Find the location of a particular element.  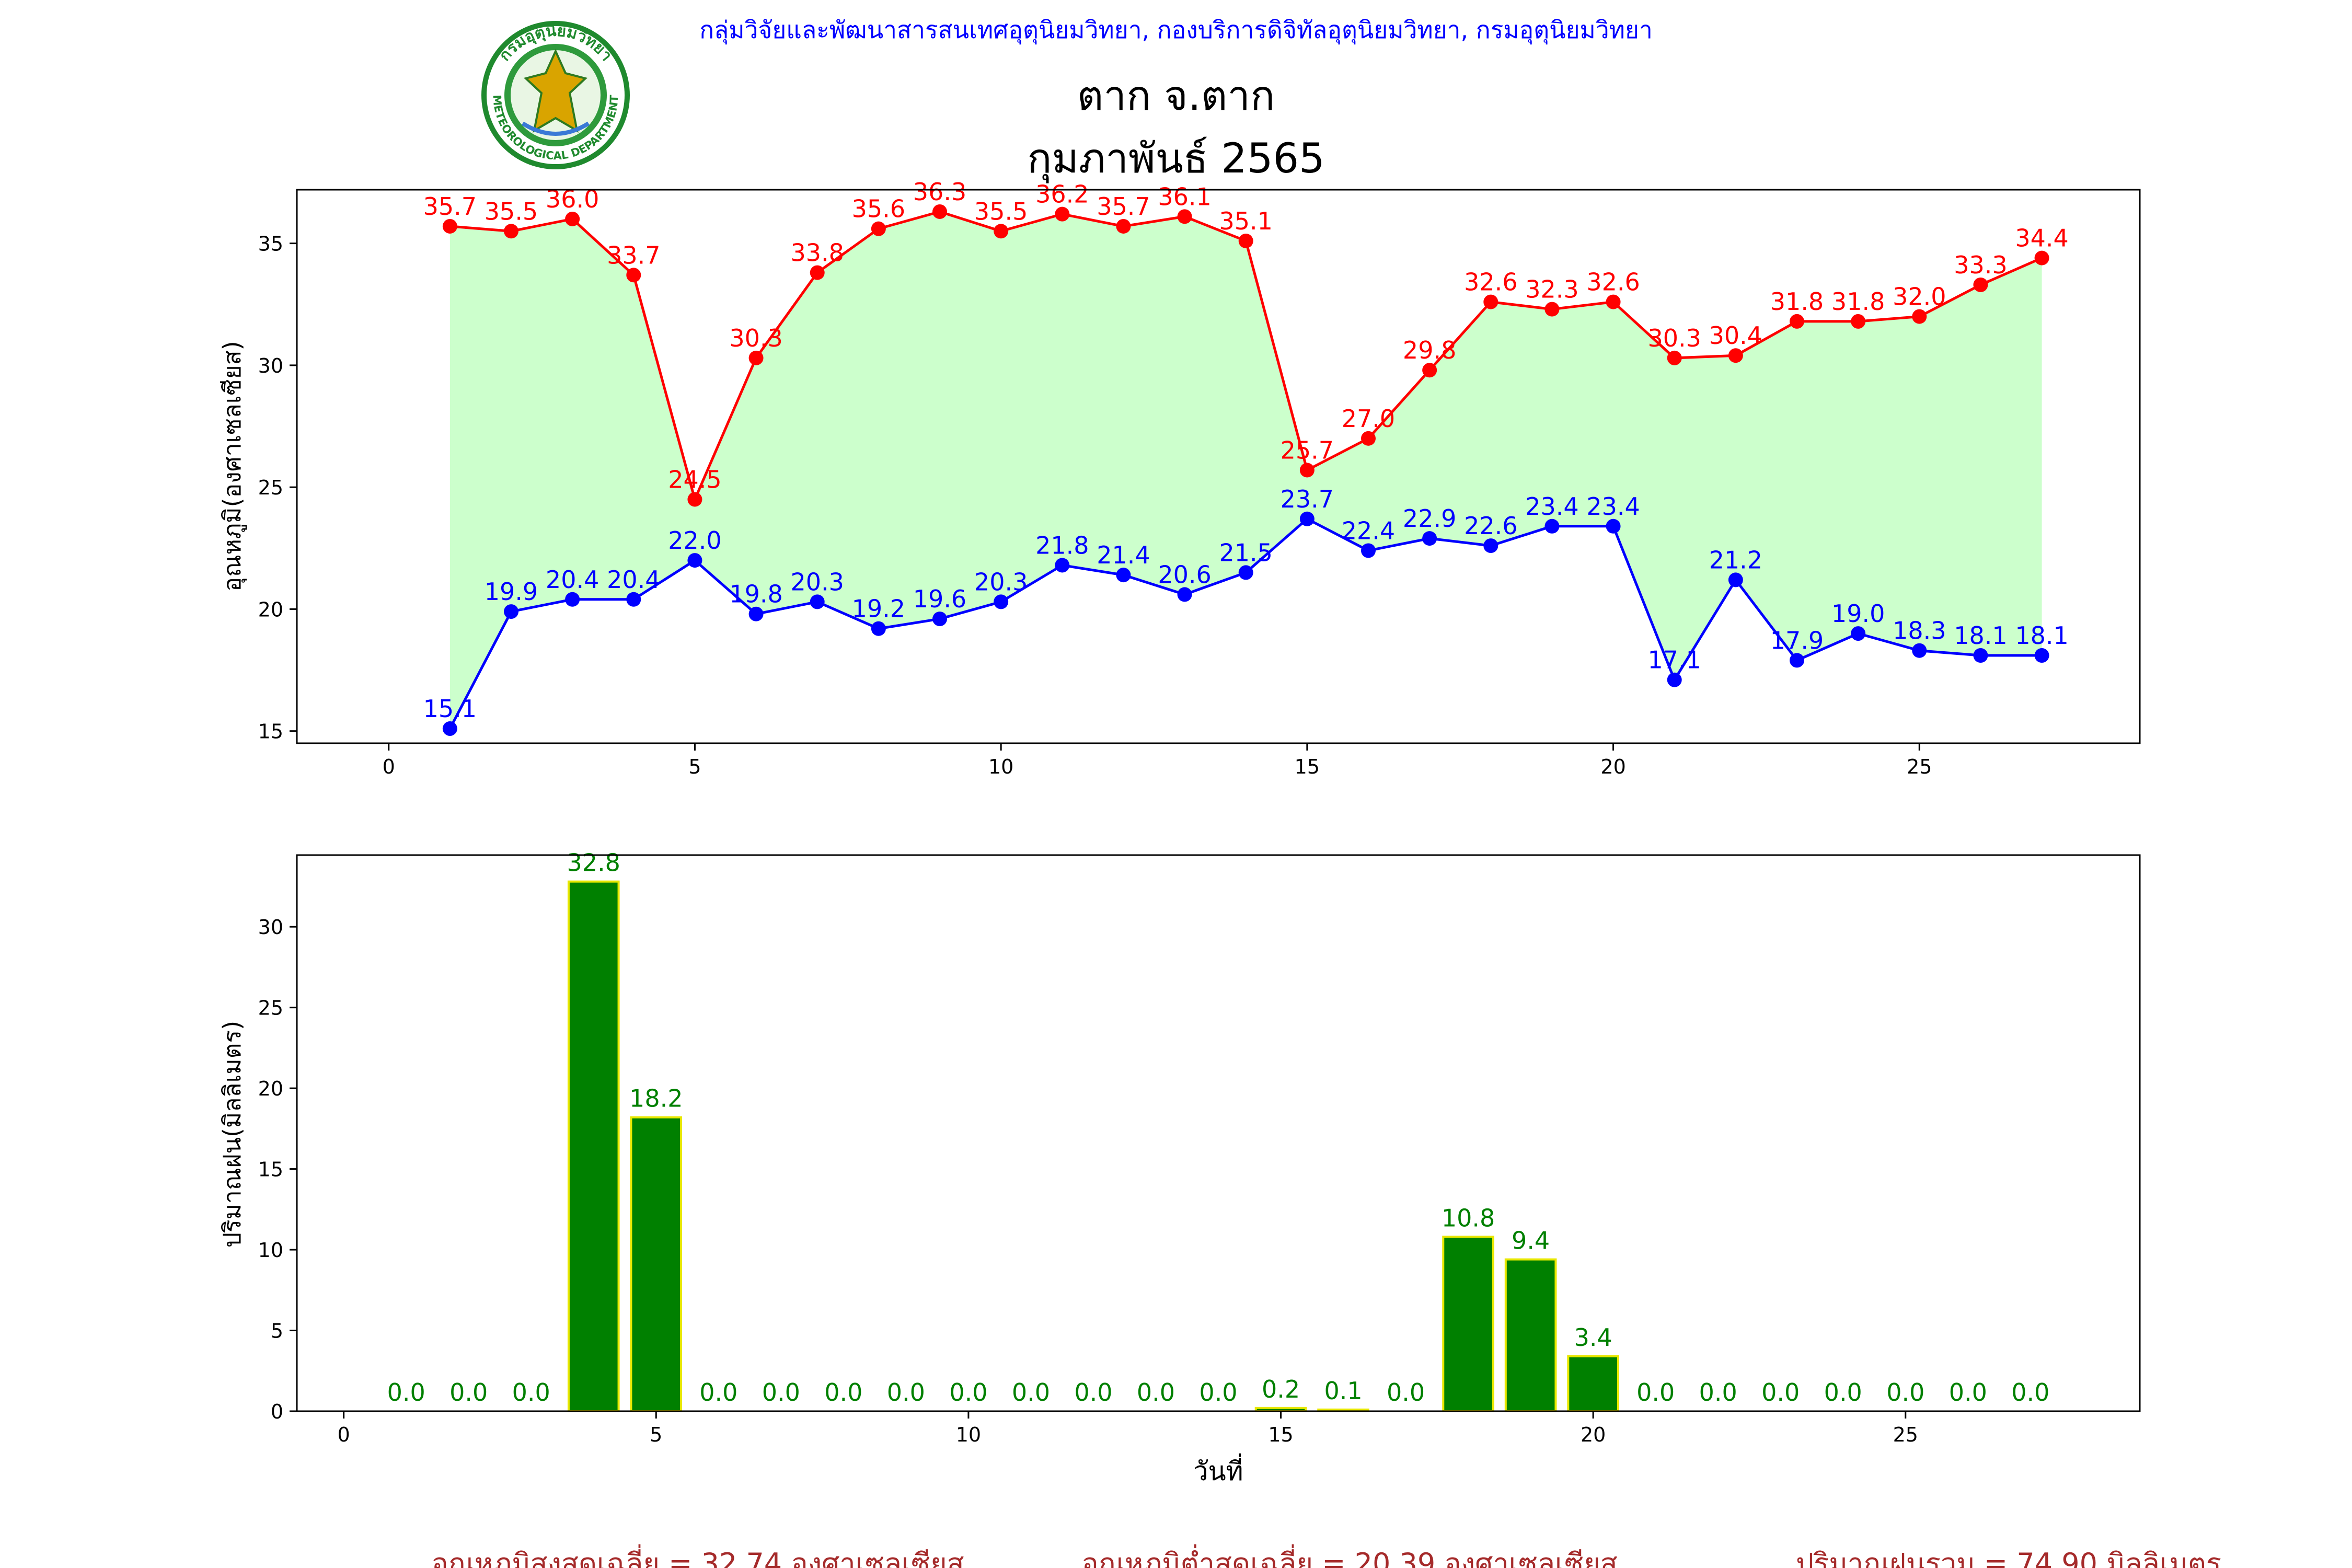

min-temperature-data-label: 23.7 is located at coordinates (1307, 499).